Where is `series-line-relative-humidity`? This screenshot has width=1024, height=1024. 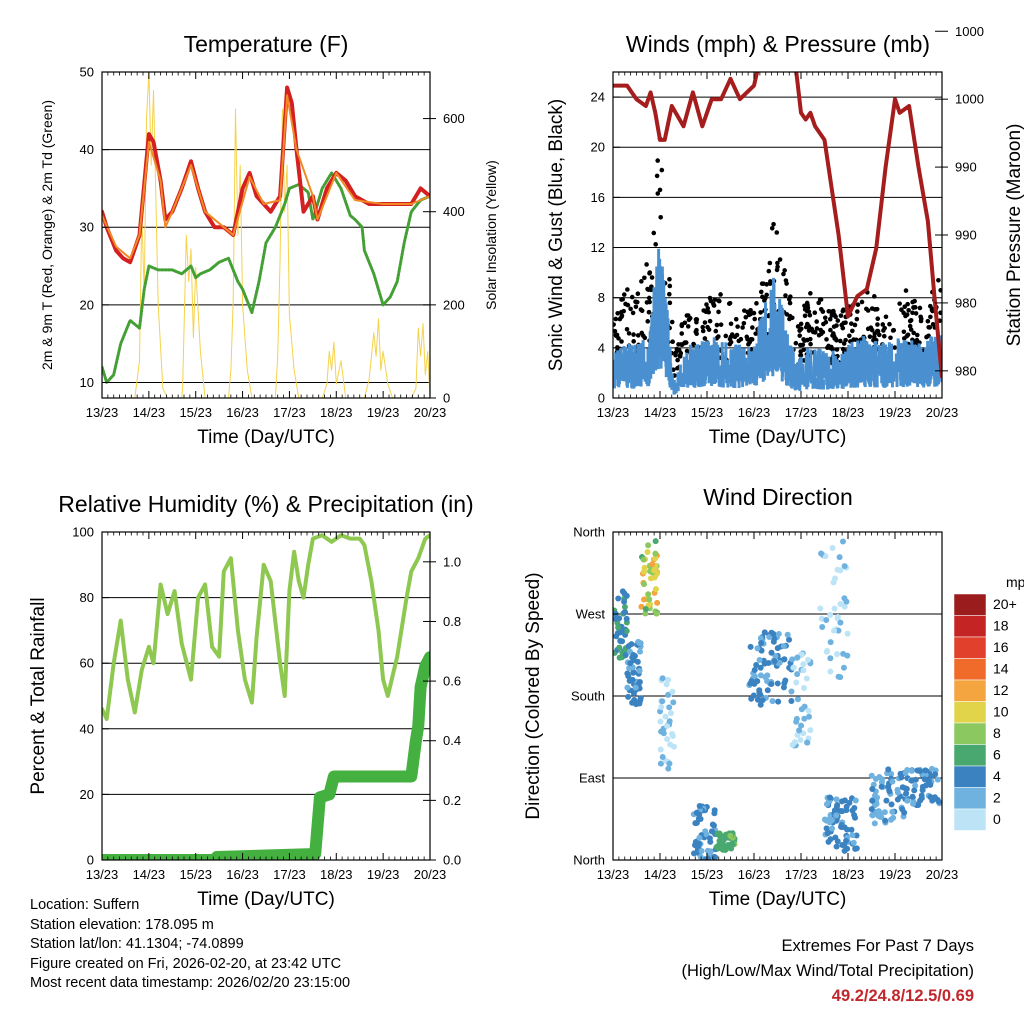 series-line-relative-humidity is located at coordinates (266, 627).